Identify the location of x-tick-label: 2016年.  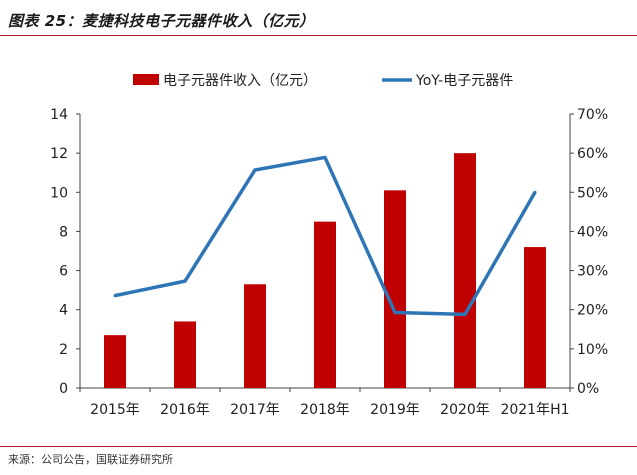
(185, 410).